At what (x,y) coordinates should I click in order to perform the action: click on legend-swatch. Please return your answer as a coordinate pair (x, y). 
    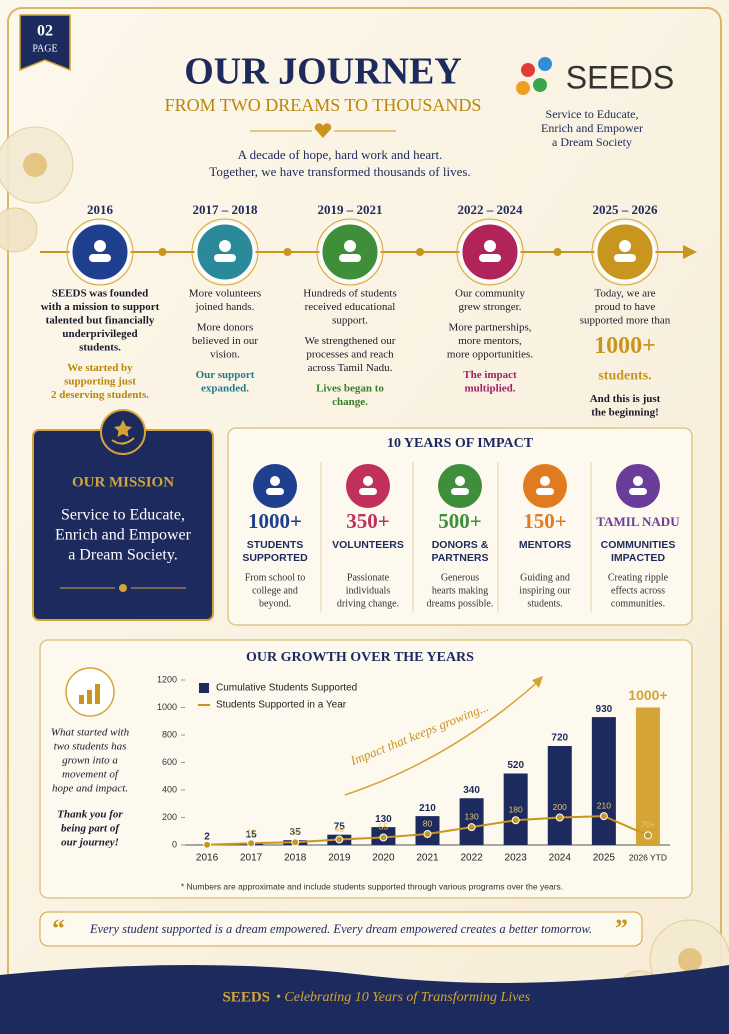
    Looking at the image, I should click on (204, 688).